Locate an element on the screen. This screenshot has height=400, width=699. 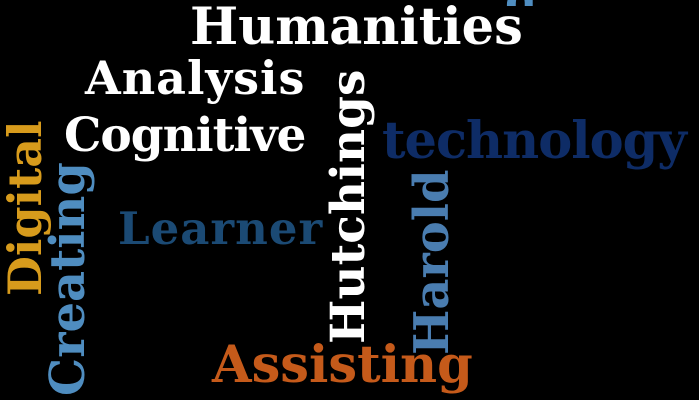
word-technology: technology is located at coordinates (534, 141).